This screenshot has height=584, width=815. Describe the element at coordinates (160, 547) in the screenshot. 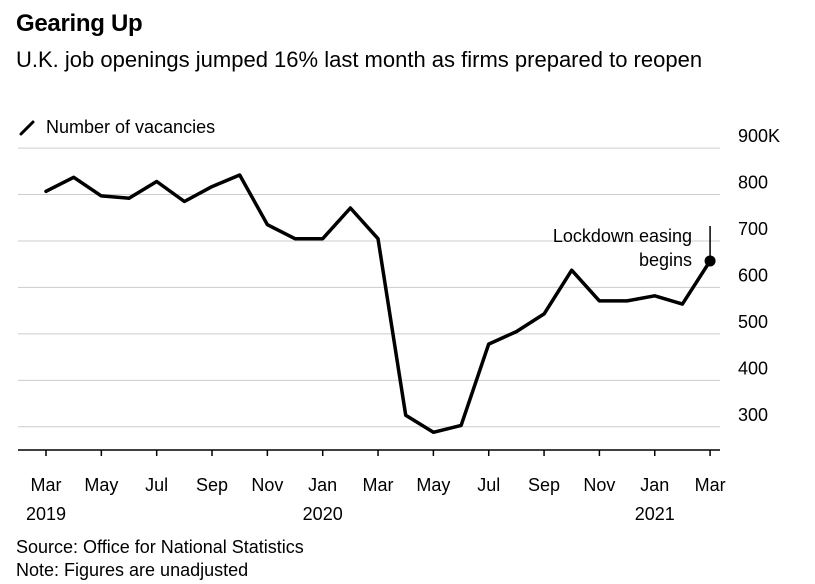

I see `source-note: Source: Office for National Statistics` at that location.